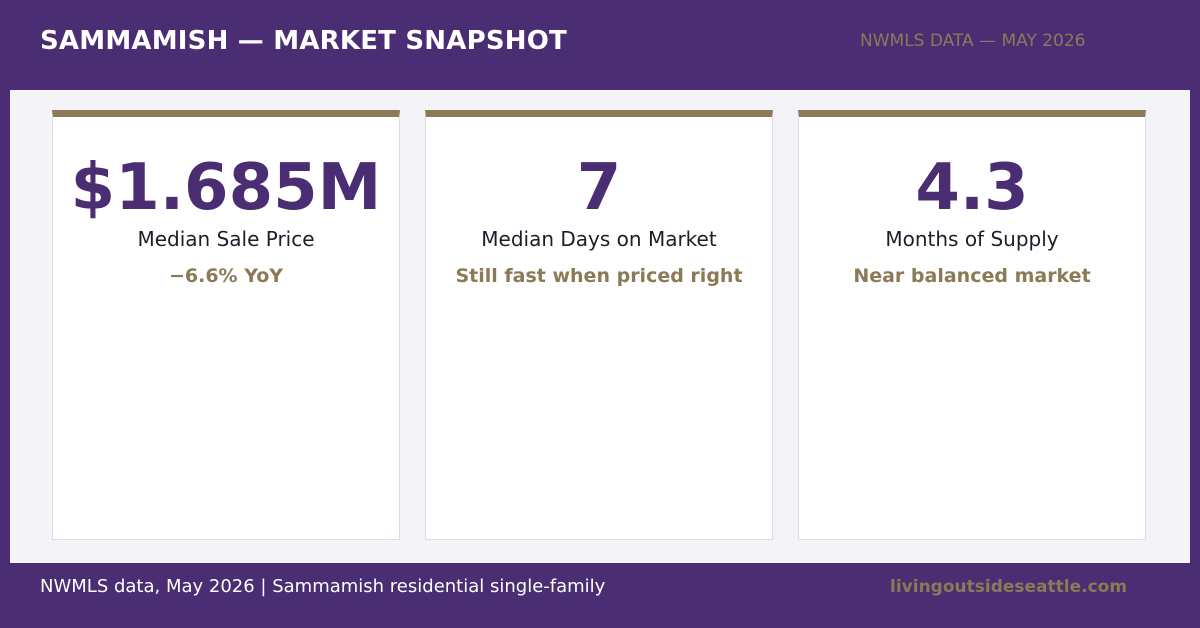  Describe the element at coordinates (226, 239) in the screenshot. I see `stat-label: Median Sale Price` at that location.